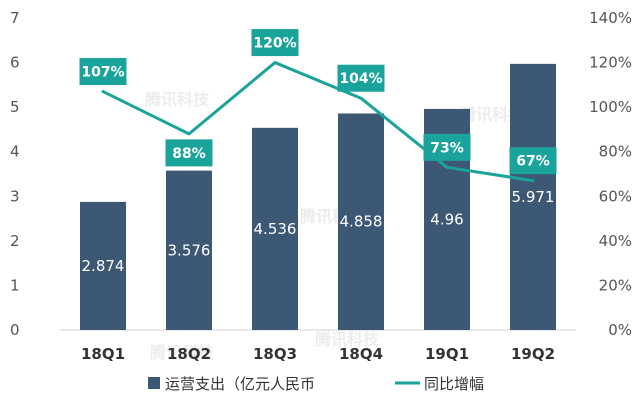  I want to click on category-label: 19Q1, so click(447, 354).